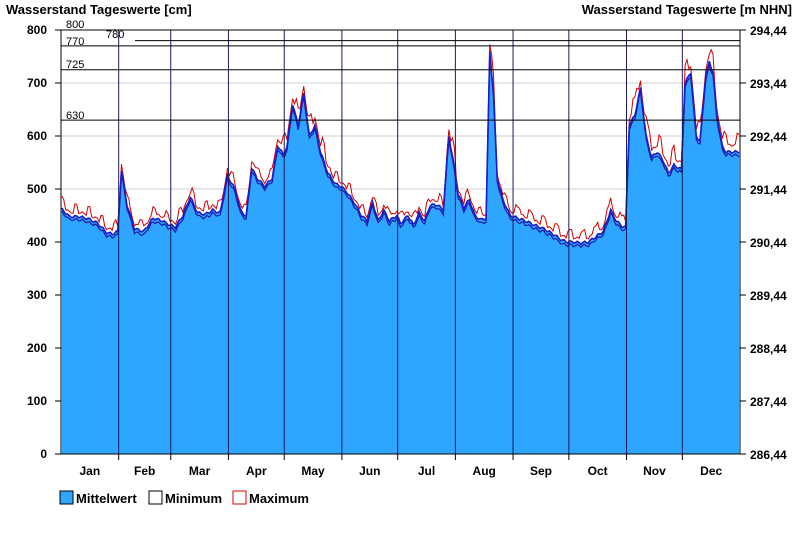 The height and width of the screenshot is (550, 800). Describe the element at coordinates (43, 454) in the screenshot. I see `y-tick-label-0: 0` at that location.